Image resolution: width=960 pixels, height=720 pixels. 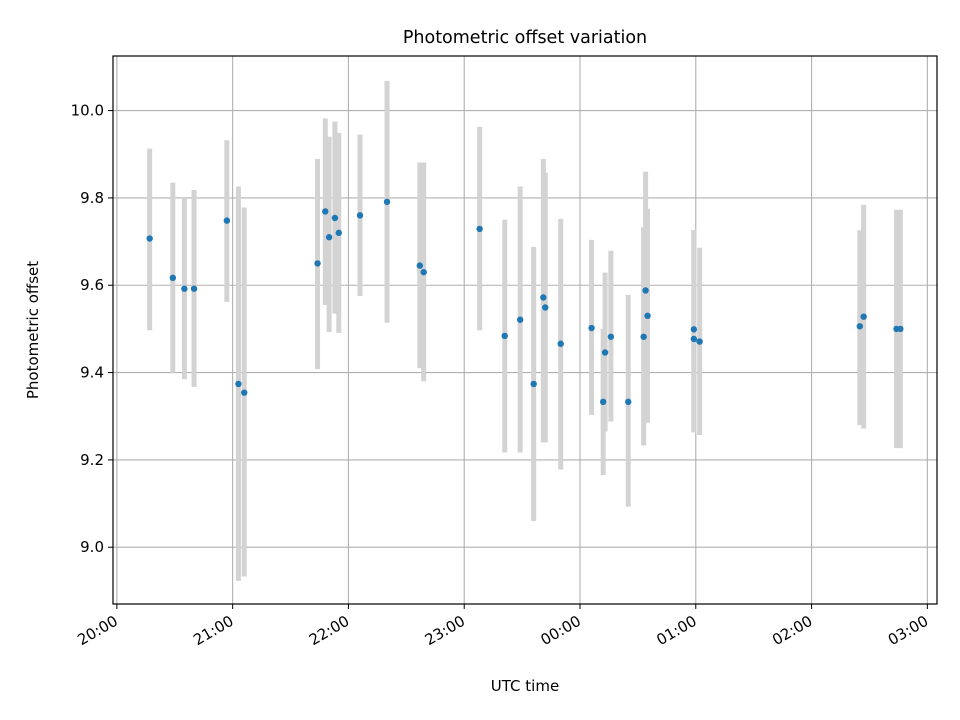 What do you see at coordinates (525, 38) in the screenshot?
I see `chart-title: Photometric offset variation` at bounding box center [525, 38].